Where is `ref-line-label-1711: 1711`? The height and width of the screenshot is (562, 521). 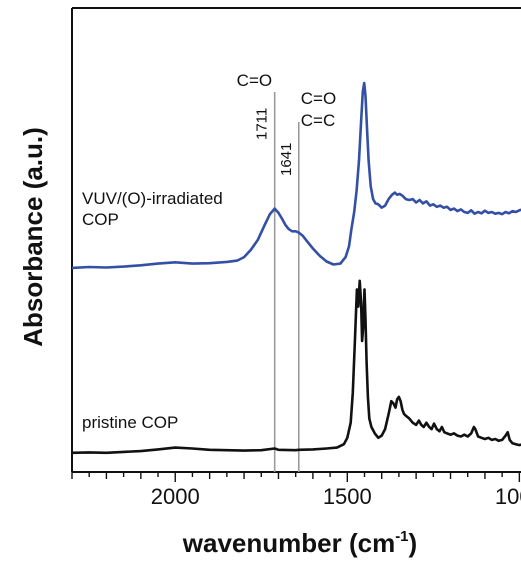 ref-line-label-1711: 1711 is located at coordinates (262, 124).